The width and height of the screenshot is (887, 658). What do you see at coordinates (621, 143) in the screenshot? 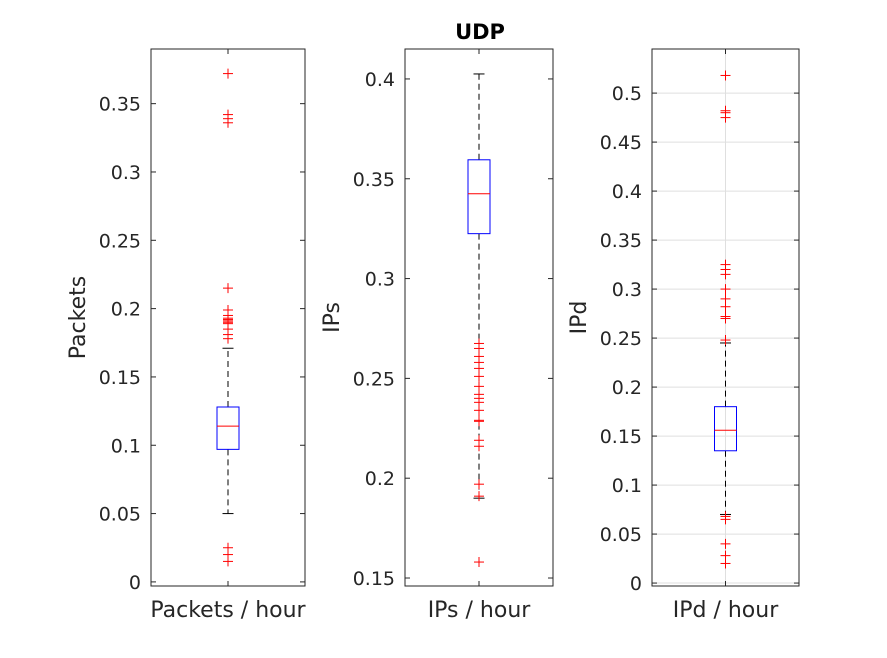
I see `y-tick-label: 0.45` at bounding box center [621, 143].